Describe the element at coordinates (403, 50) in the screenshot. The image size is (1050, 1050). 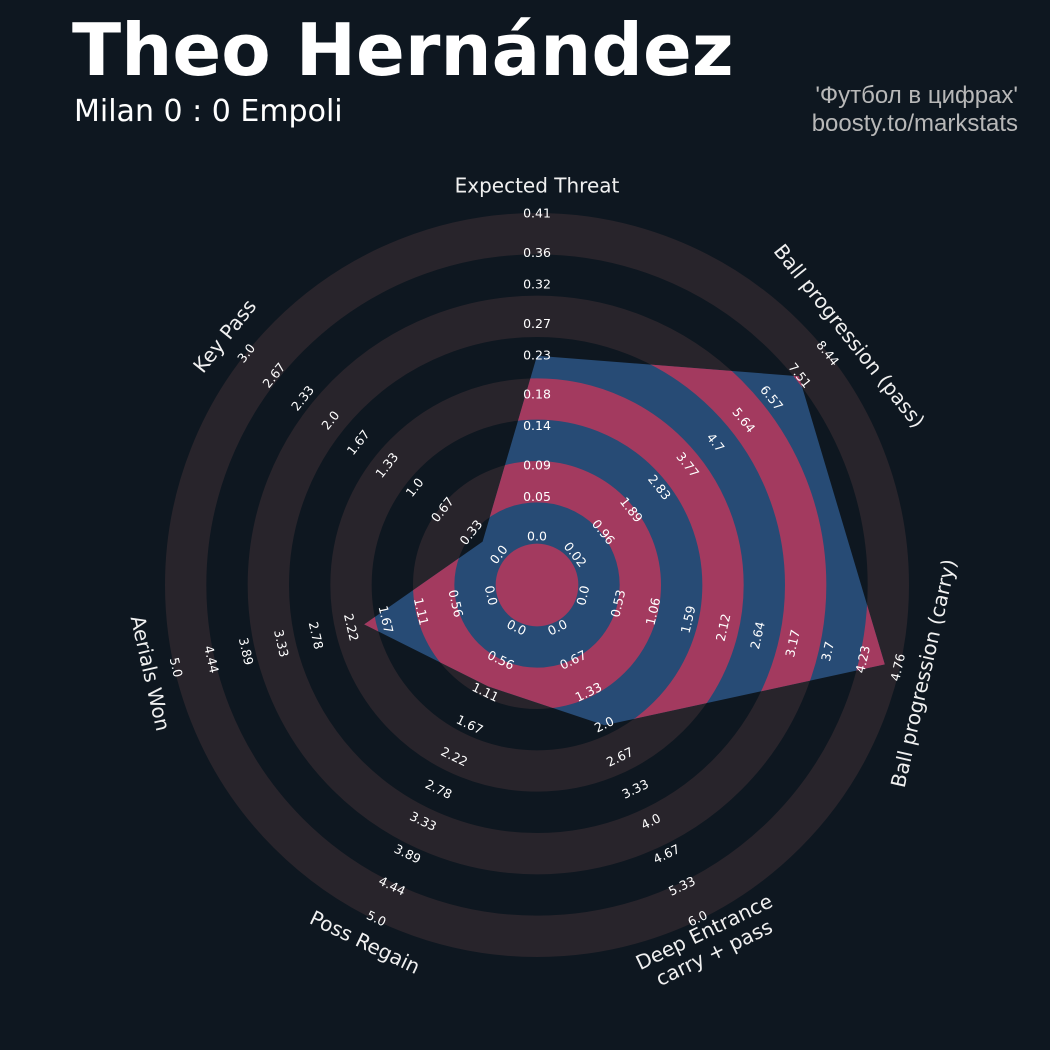
I see `chart-title: Theo Hernández` at that location.